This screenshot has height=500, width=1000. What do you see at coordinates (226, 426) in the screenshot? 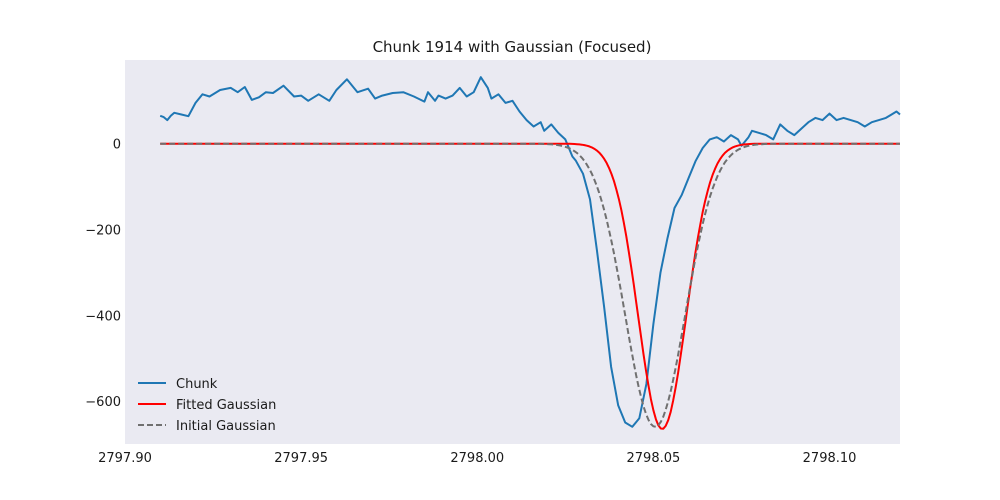
I see `legend-label: Initial Gaussian` at bounding box center [226, 426].